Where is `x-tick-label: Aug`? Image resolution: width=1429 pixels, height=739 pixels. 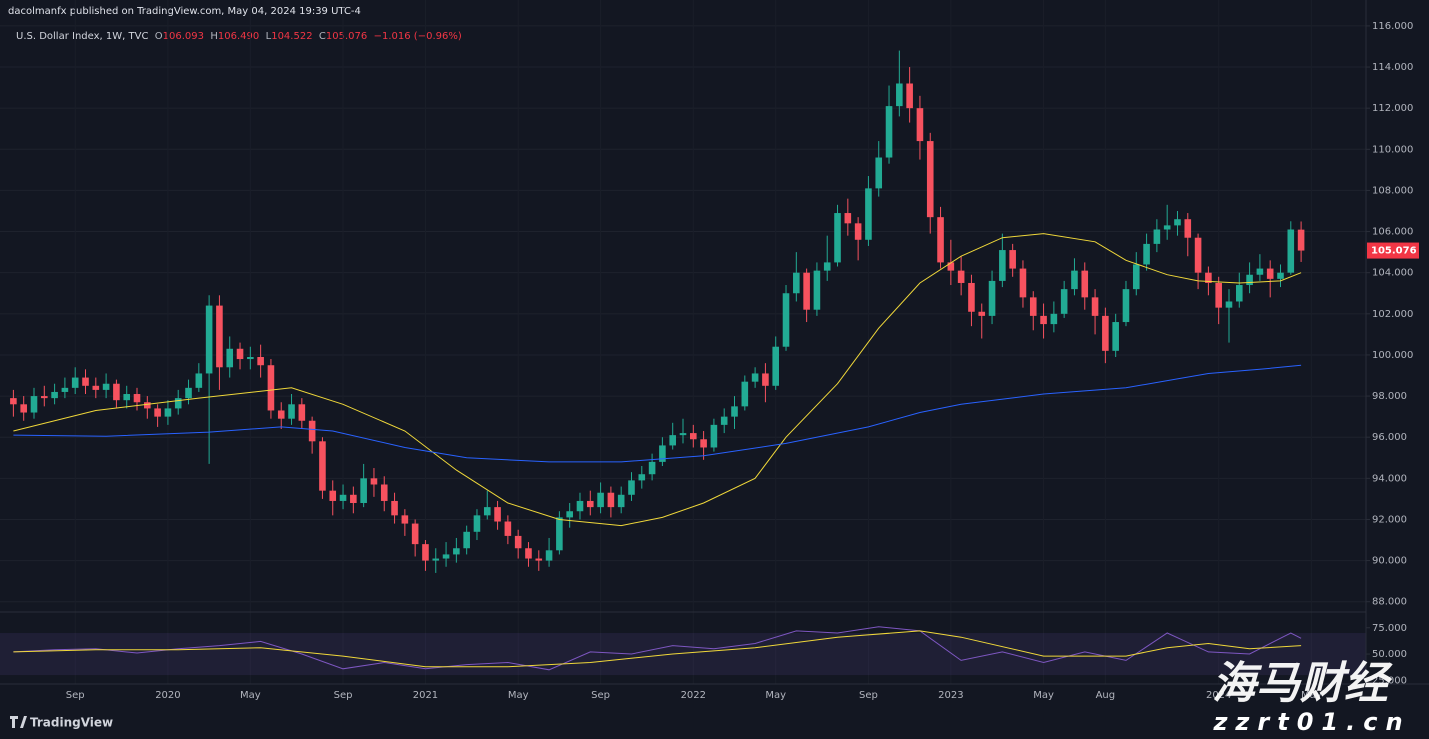 x-tick-label: Aug is located at coordinates (1106, 695).